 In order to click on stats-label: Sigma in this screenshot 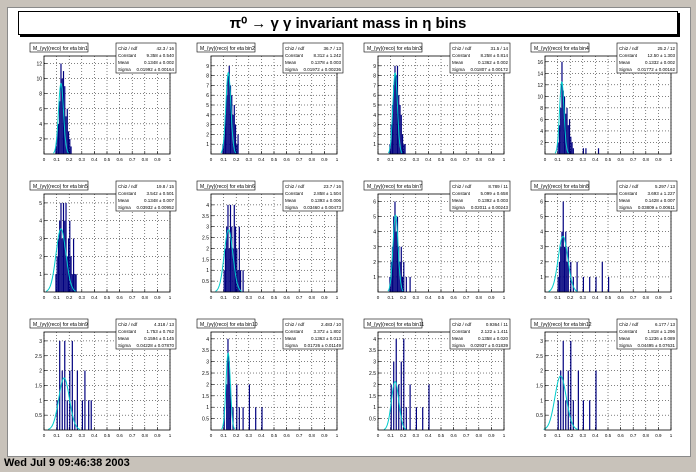, I will do `click(291, 69)`.